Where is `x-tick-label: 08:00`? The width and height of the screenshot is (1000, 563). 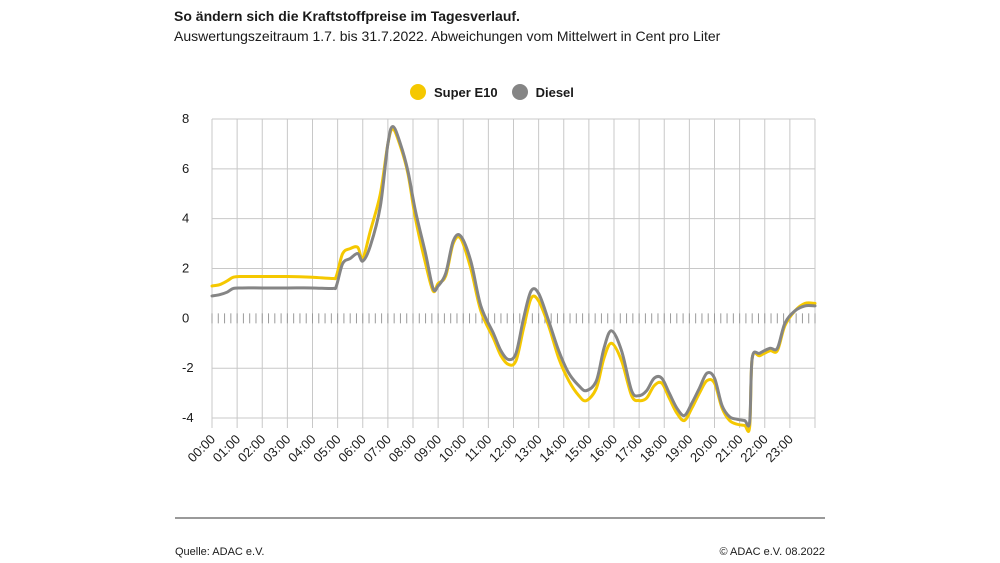
x-tick-label: 08:00 is located at coordinates (403, 449).